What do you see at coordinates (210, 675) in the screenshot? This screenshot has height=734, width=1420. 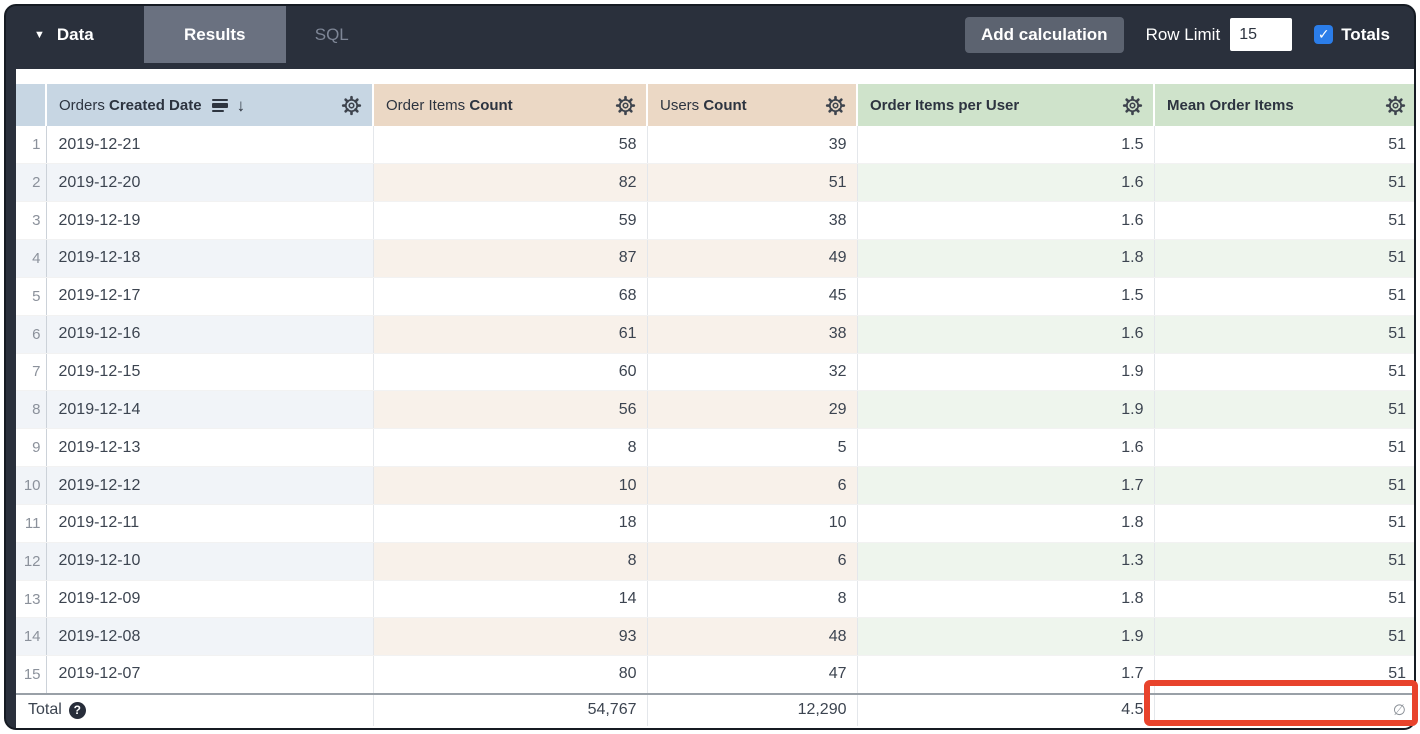 I see `date-cell: 2019-12-07` at bounding box center [210, 675].